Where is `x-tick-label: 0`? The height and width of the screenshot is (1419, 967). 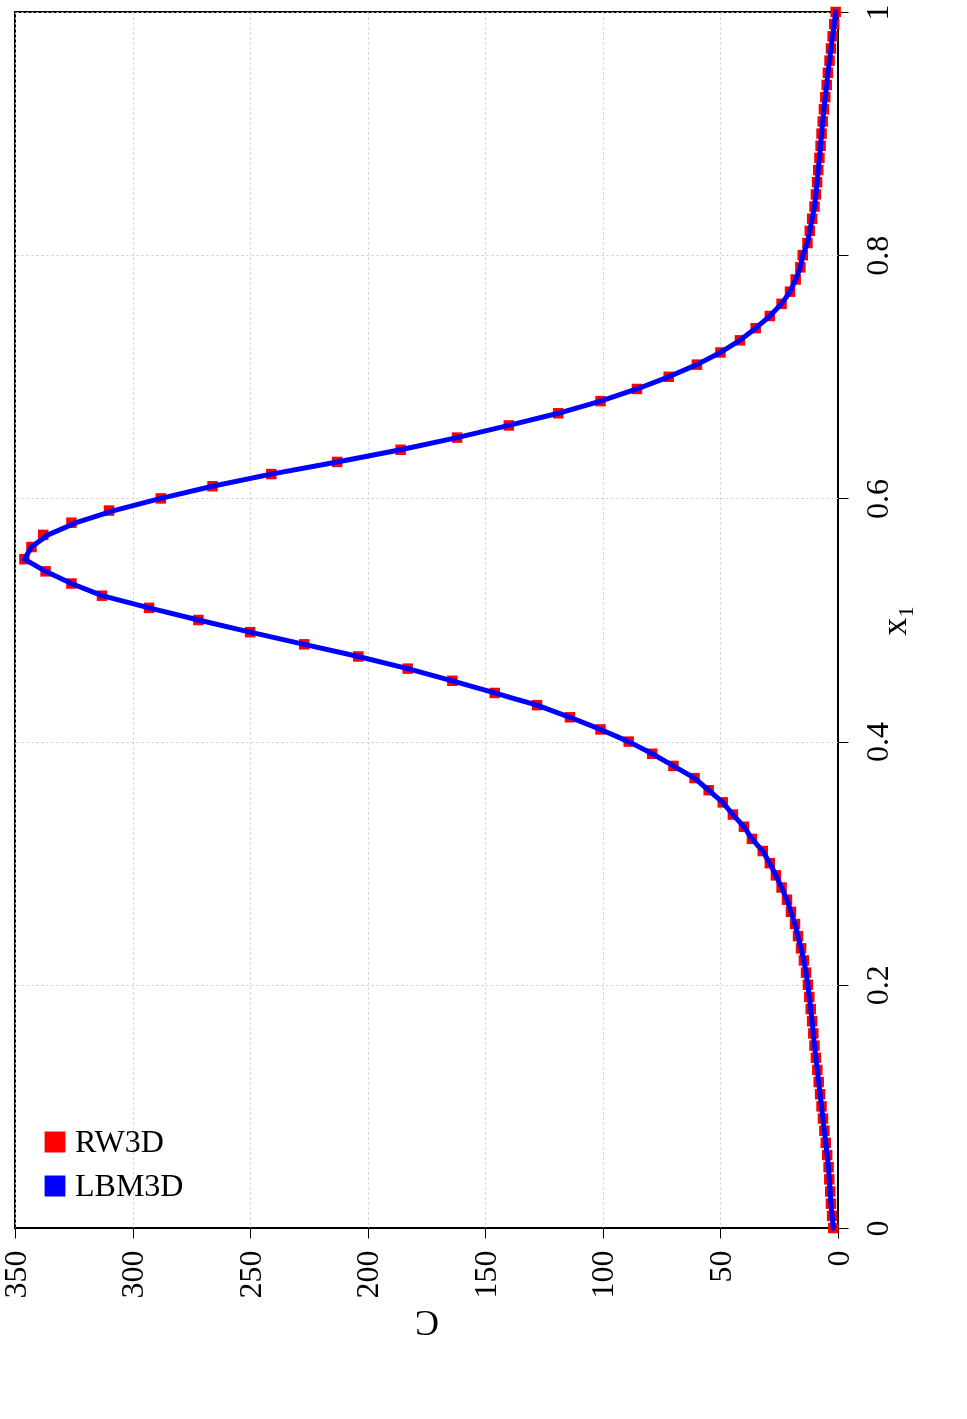
x-tick-label: 0 is located at coordinates (837, 1258).